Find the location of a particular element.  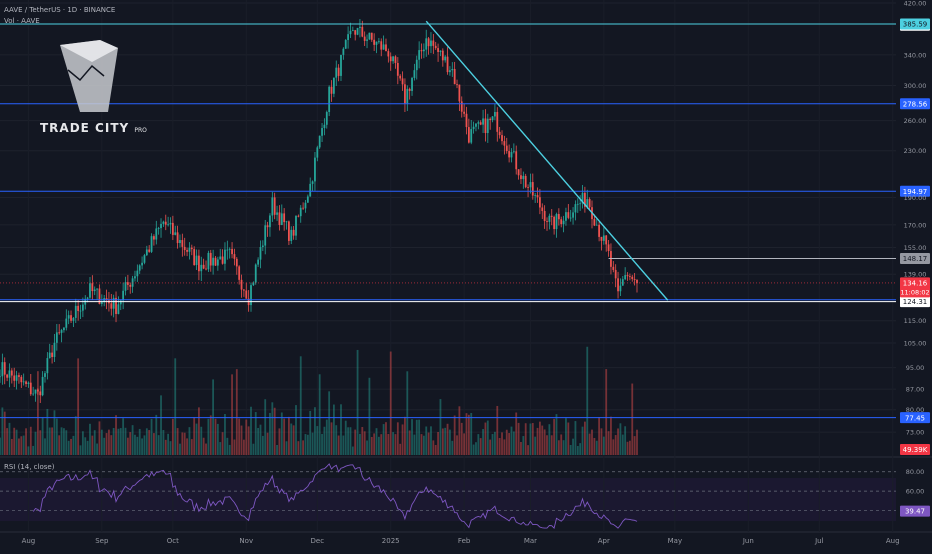

logo-suffix: PRO is located at coordinates (140, 130).